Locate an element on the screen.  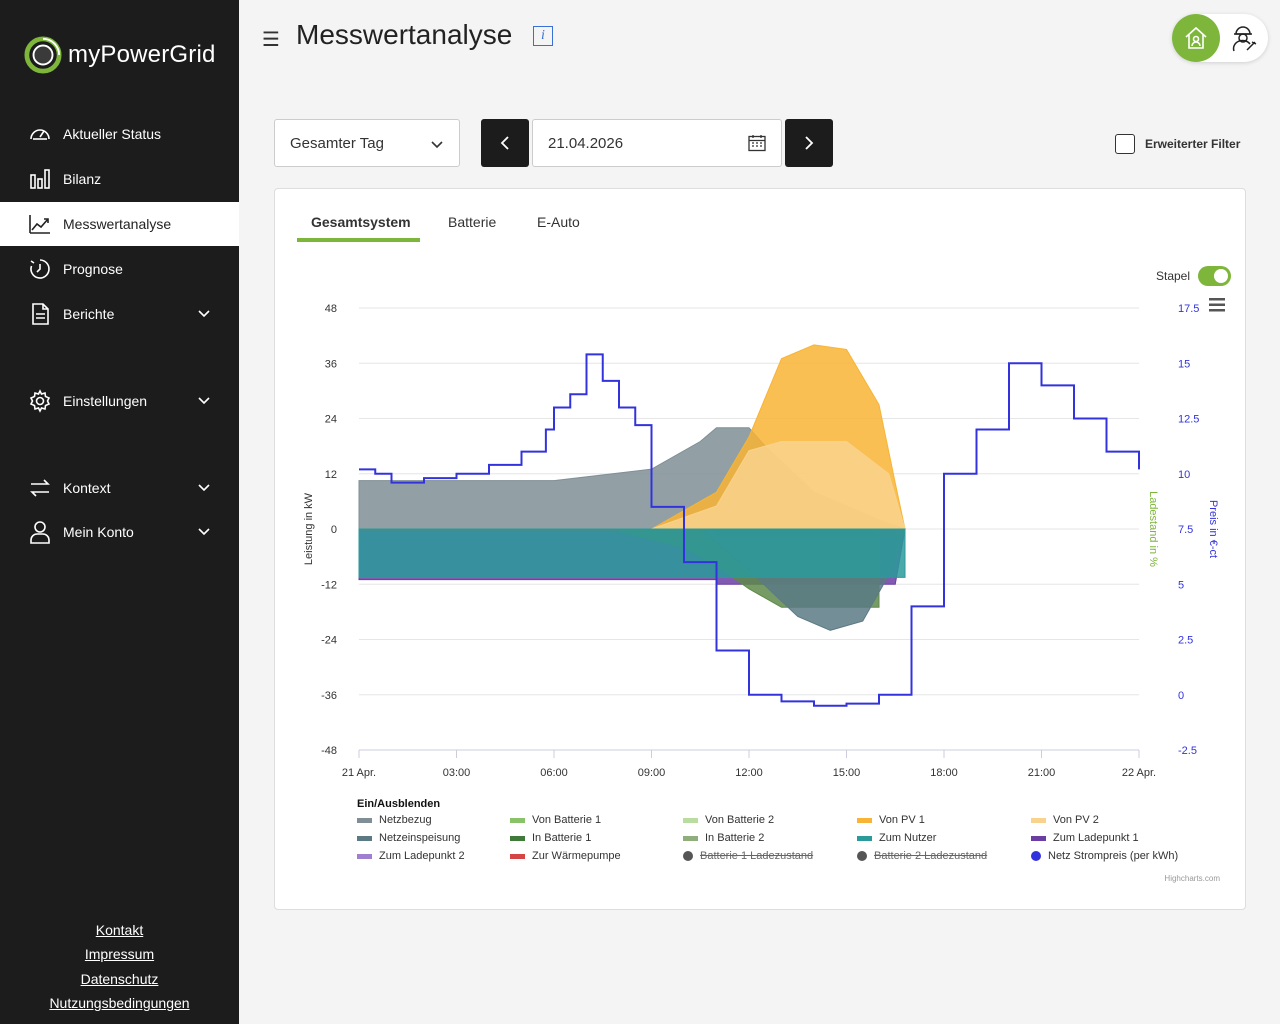
link-impressum: Impressum is located at coordinates (119, 954).